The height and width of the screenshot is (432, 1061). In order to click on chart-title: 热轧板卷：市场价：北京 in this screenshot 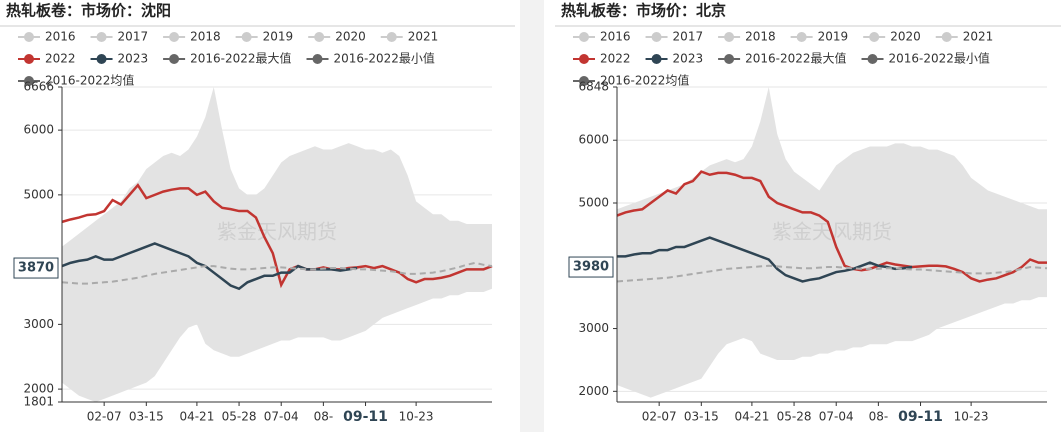, I will do `click(643, 10)`.